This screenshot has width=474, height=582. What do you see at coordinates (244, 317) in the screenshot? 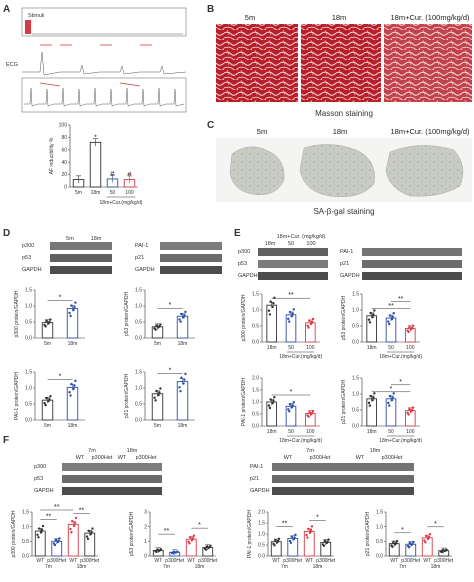
I see `y-axis-label: p300 protein/GAPDH` at bounding box center [244, 317].